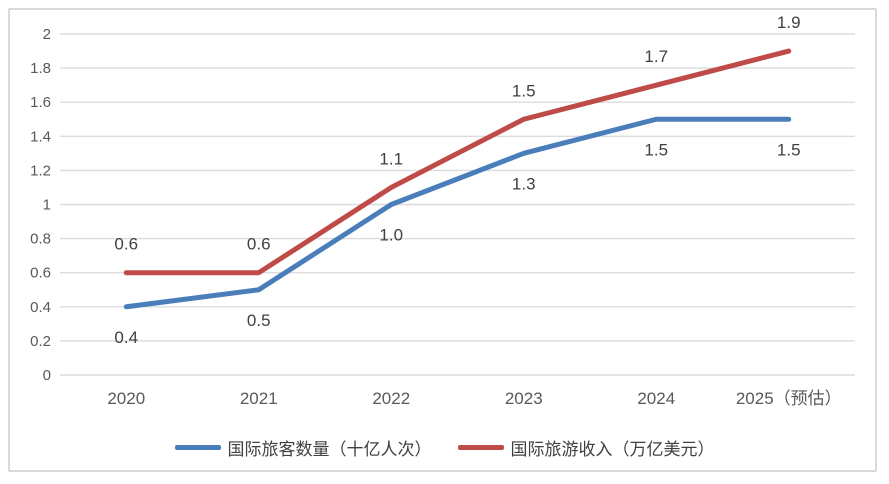  What do you see at coordinates (789, 398) in the screenshot?
I see `x-axis-tick-label: 2025（预估）` at bounding box center [789, 398].